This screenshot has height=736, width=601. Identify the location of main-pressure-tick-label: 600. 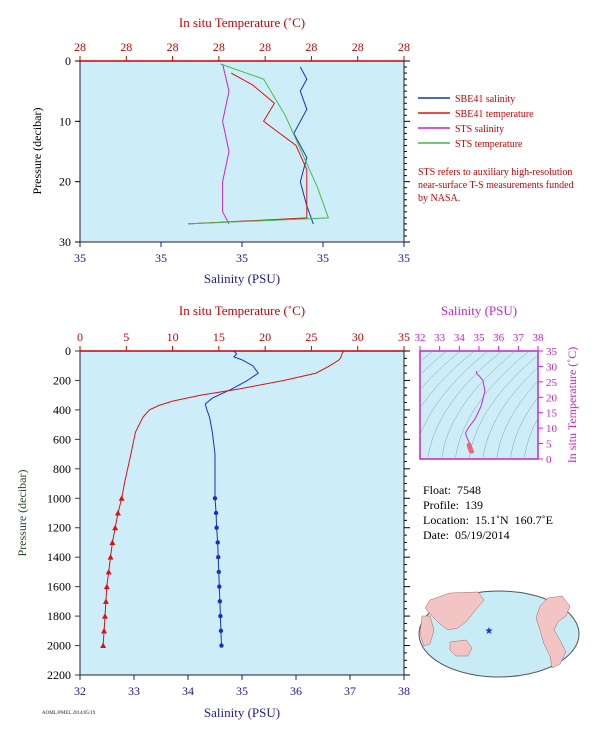
(62, 439).